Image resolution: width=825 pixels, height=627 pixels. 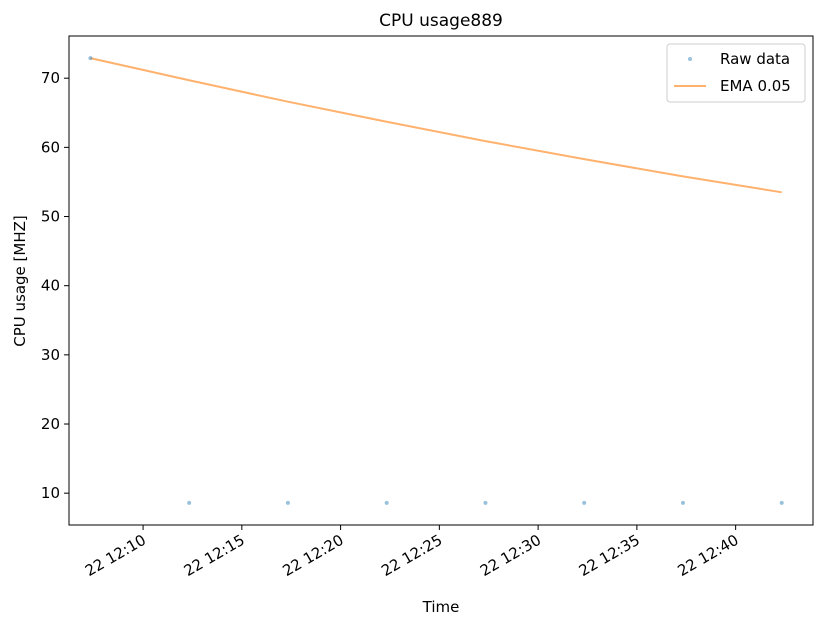 I want to click on x-tick-label: 22 12:30, so click(x=510, y=555).